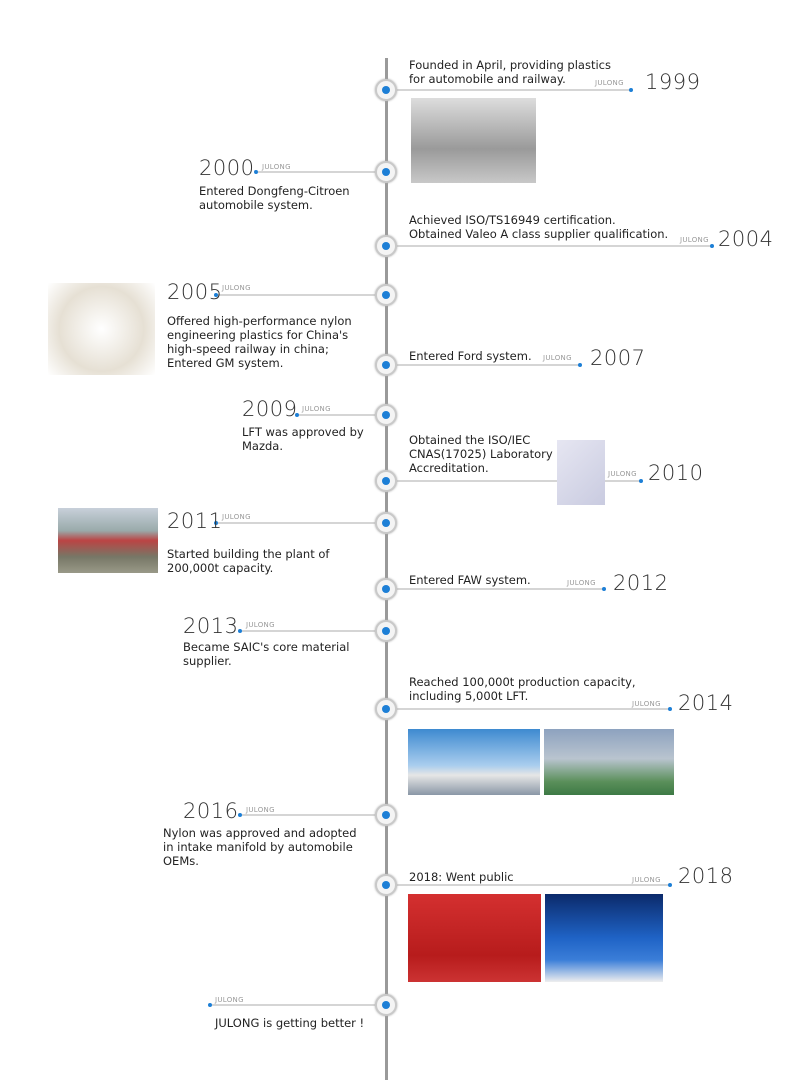 The height and width of the screenshot is (1080, 800). I want to click on year-label: 2011, so click(195, 521).